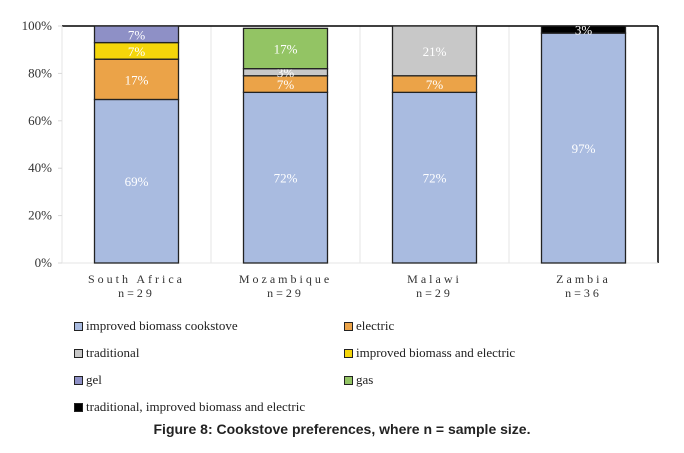 This screenshot has width=684, height=453. What do you see at coordinates (40, 215) in the screenshot?
I see `y-tick-label: 20%` at bounding box center [40, 215].